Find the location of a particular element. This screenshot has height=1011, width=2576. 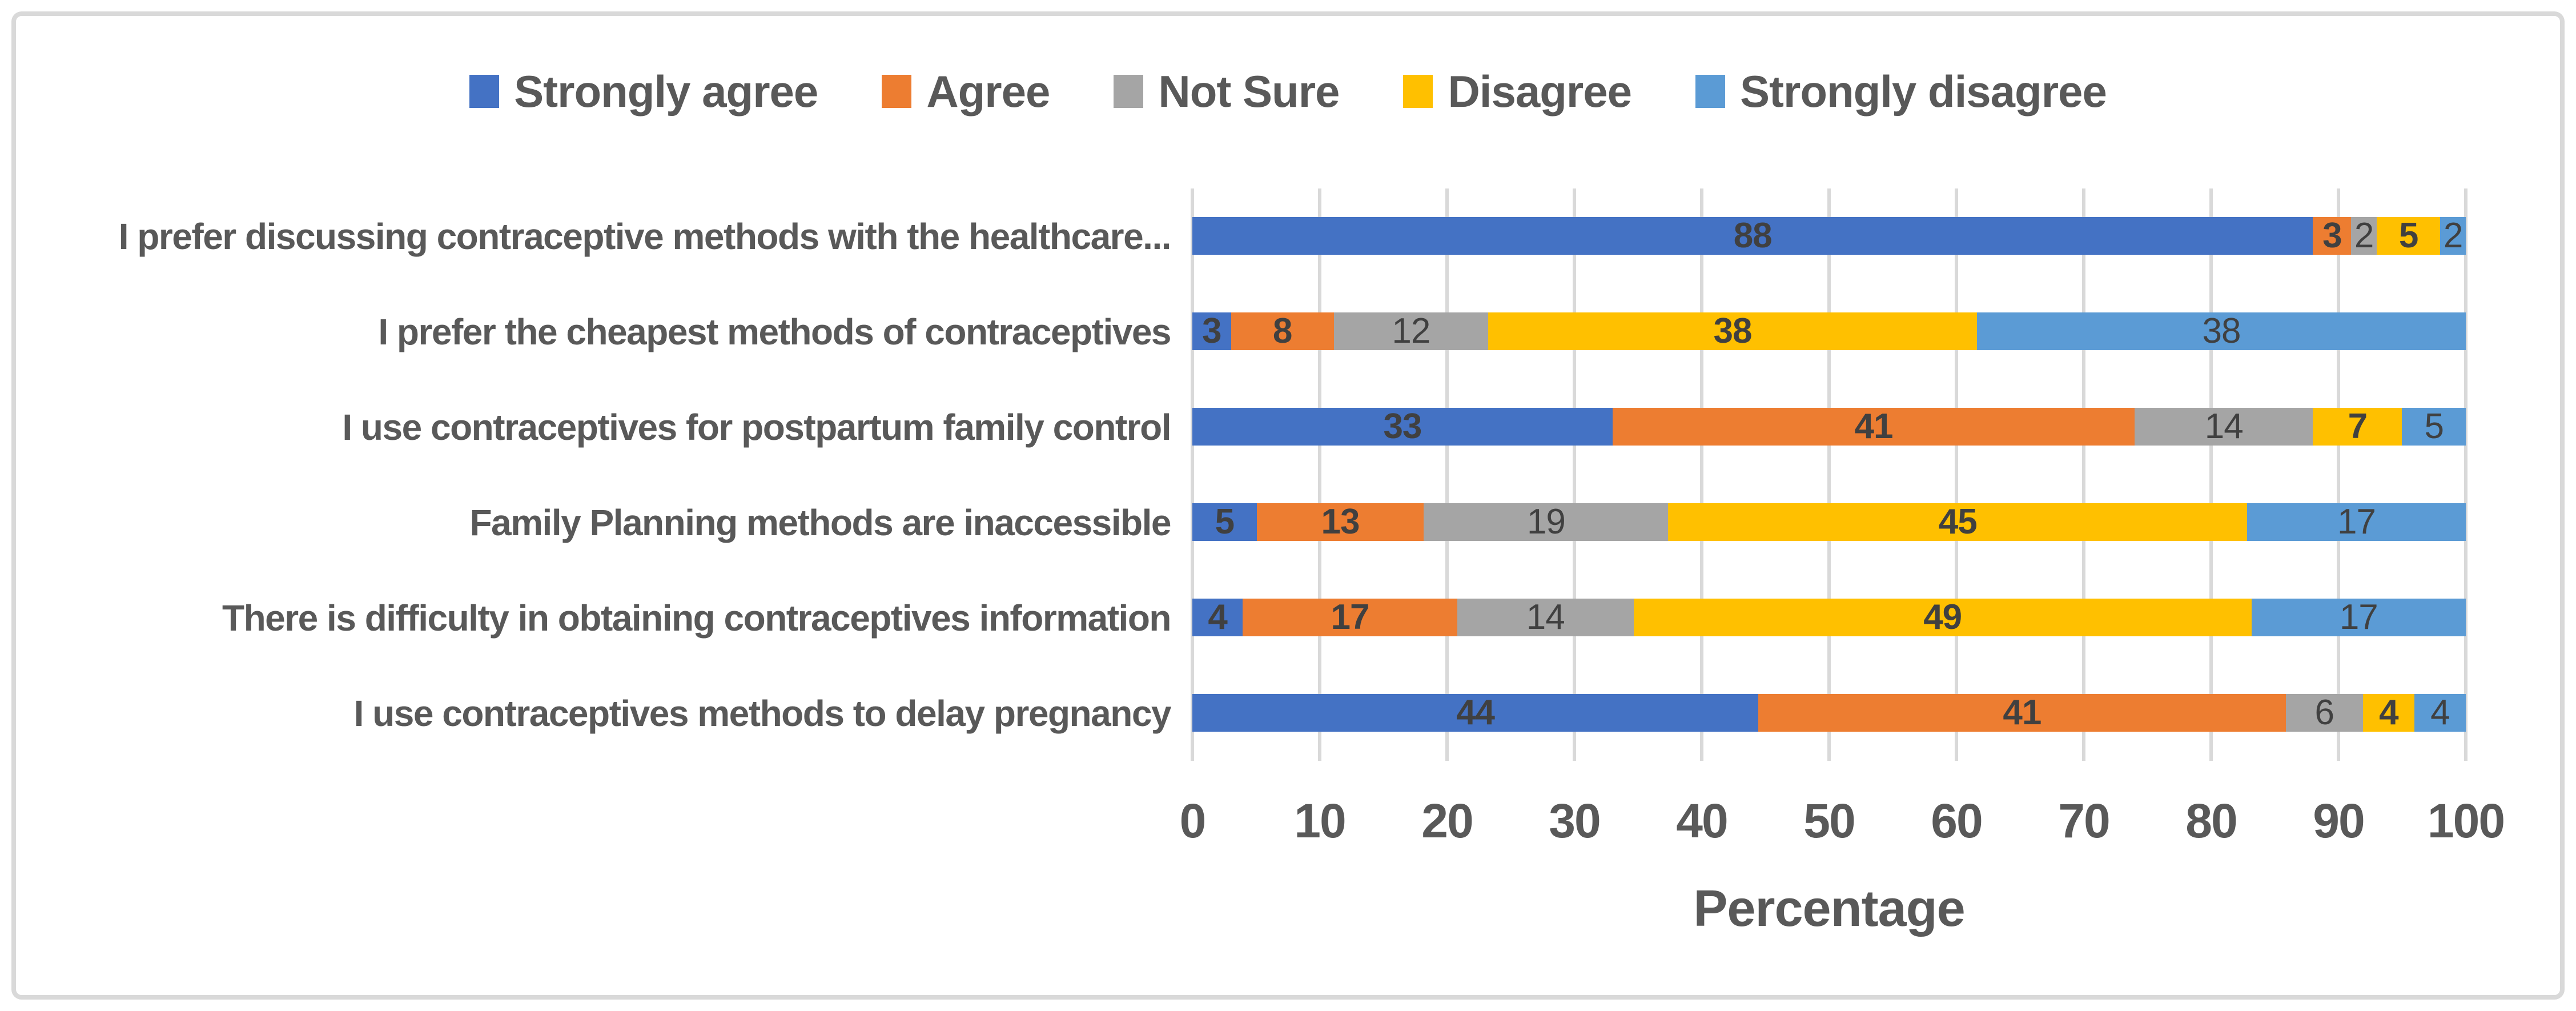

bar-segment: 17 is located at coordinates (2356, 522).